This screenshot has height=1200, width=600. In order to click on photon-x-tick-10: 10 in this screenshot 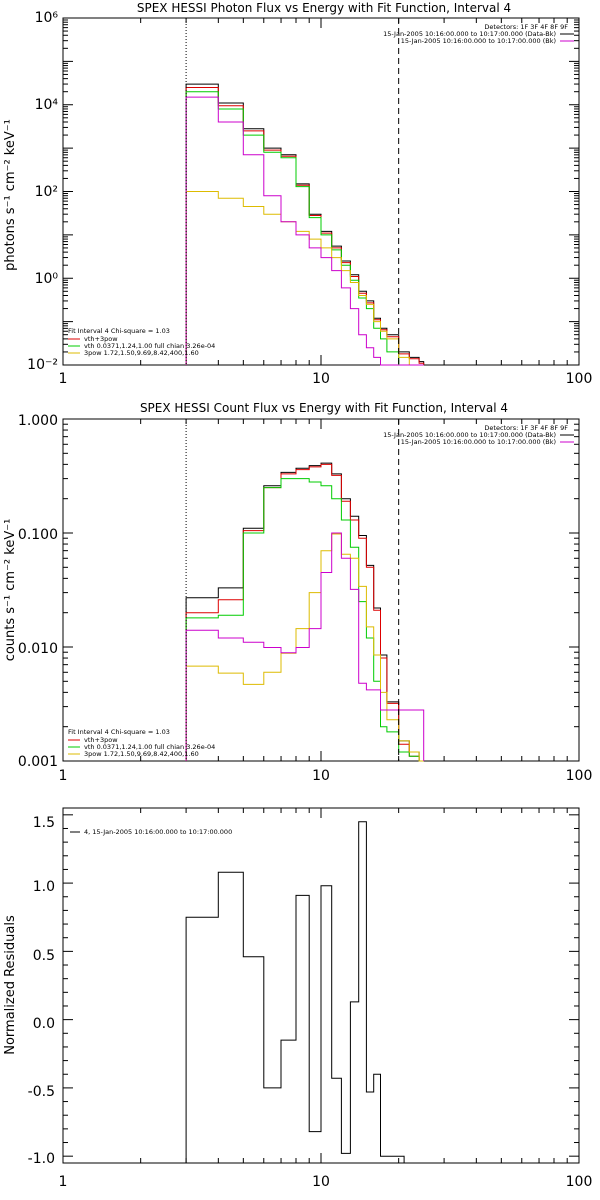, I will do `click(321, 379)`.